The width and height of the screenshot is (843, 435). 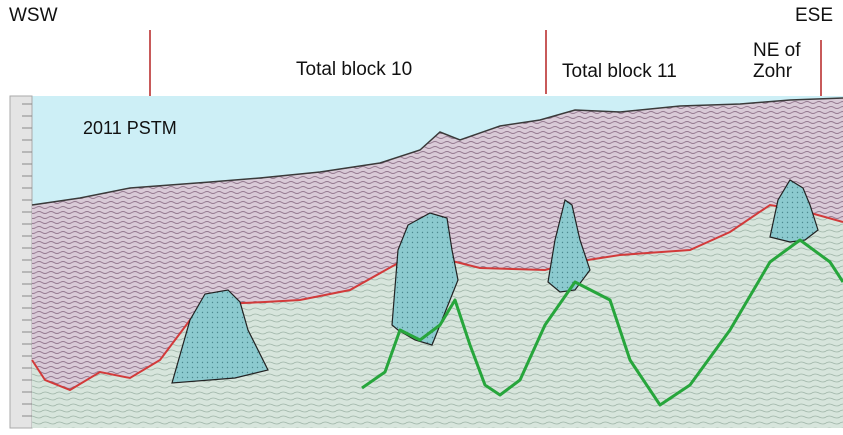 What do you see at coordinates (354, 69) in the screenshot?
I see `block-label-10: Total block 10` at bounding box center [354, 69].